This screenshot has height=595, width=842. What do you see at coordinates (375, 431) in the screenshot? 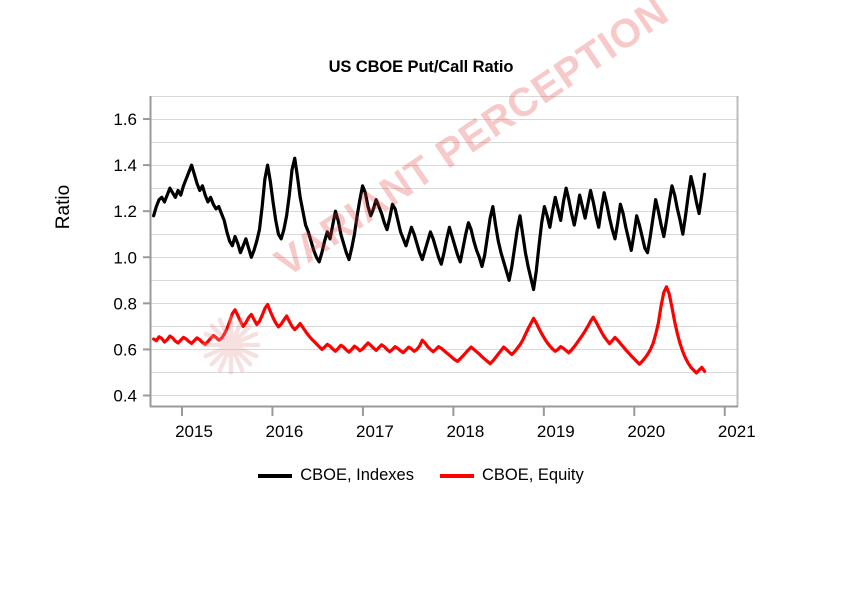
I see `svg-text: 2017` at bounding box center [375, 431].